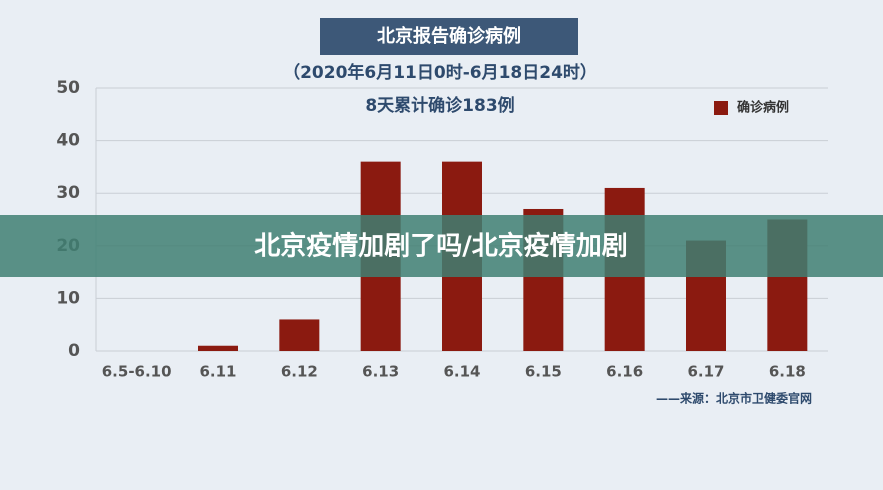 The image size is (883, 490). I want to click on y-tick-label: 10, so click(68, 298).